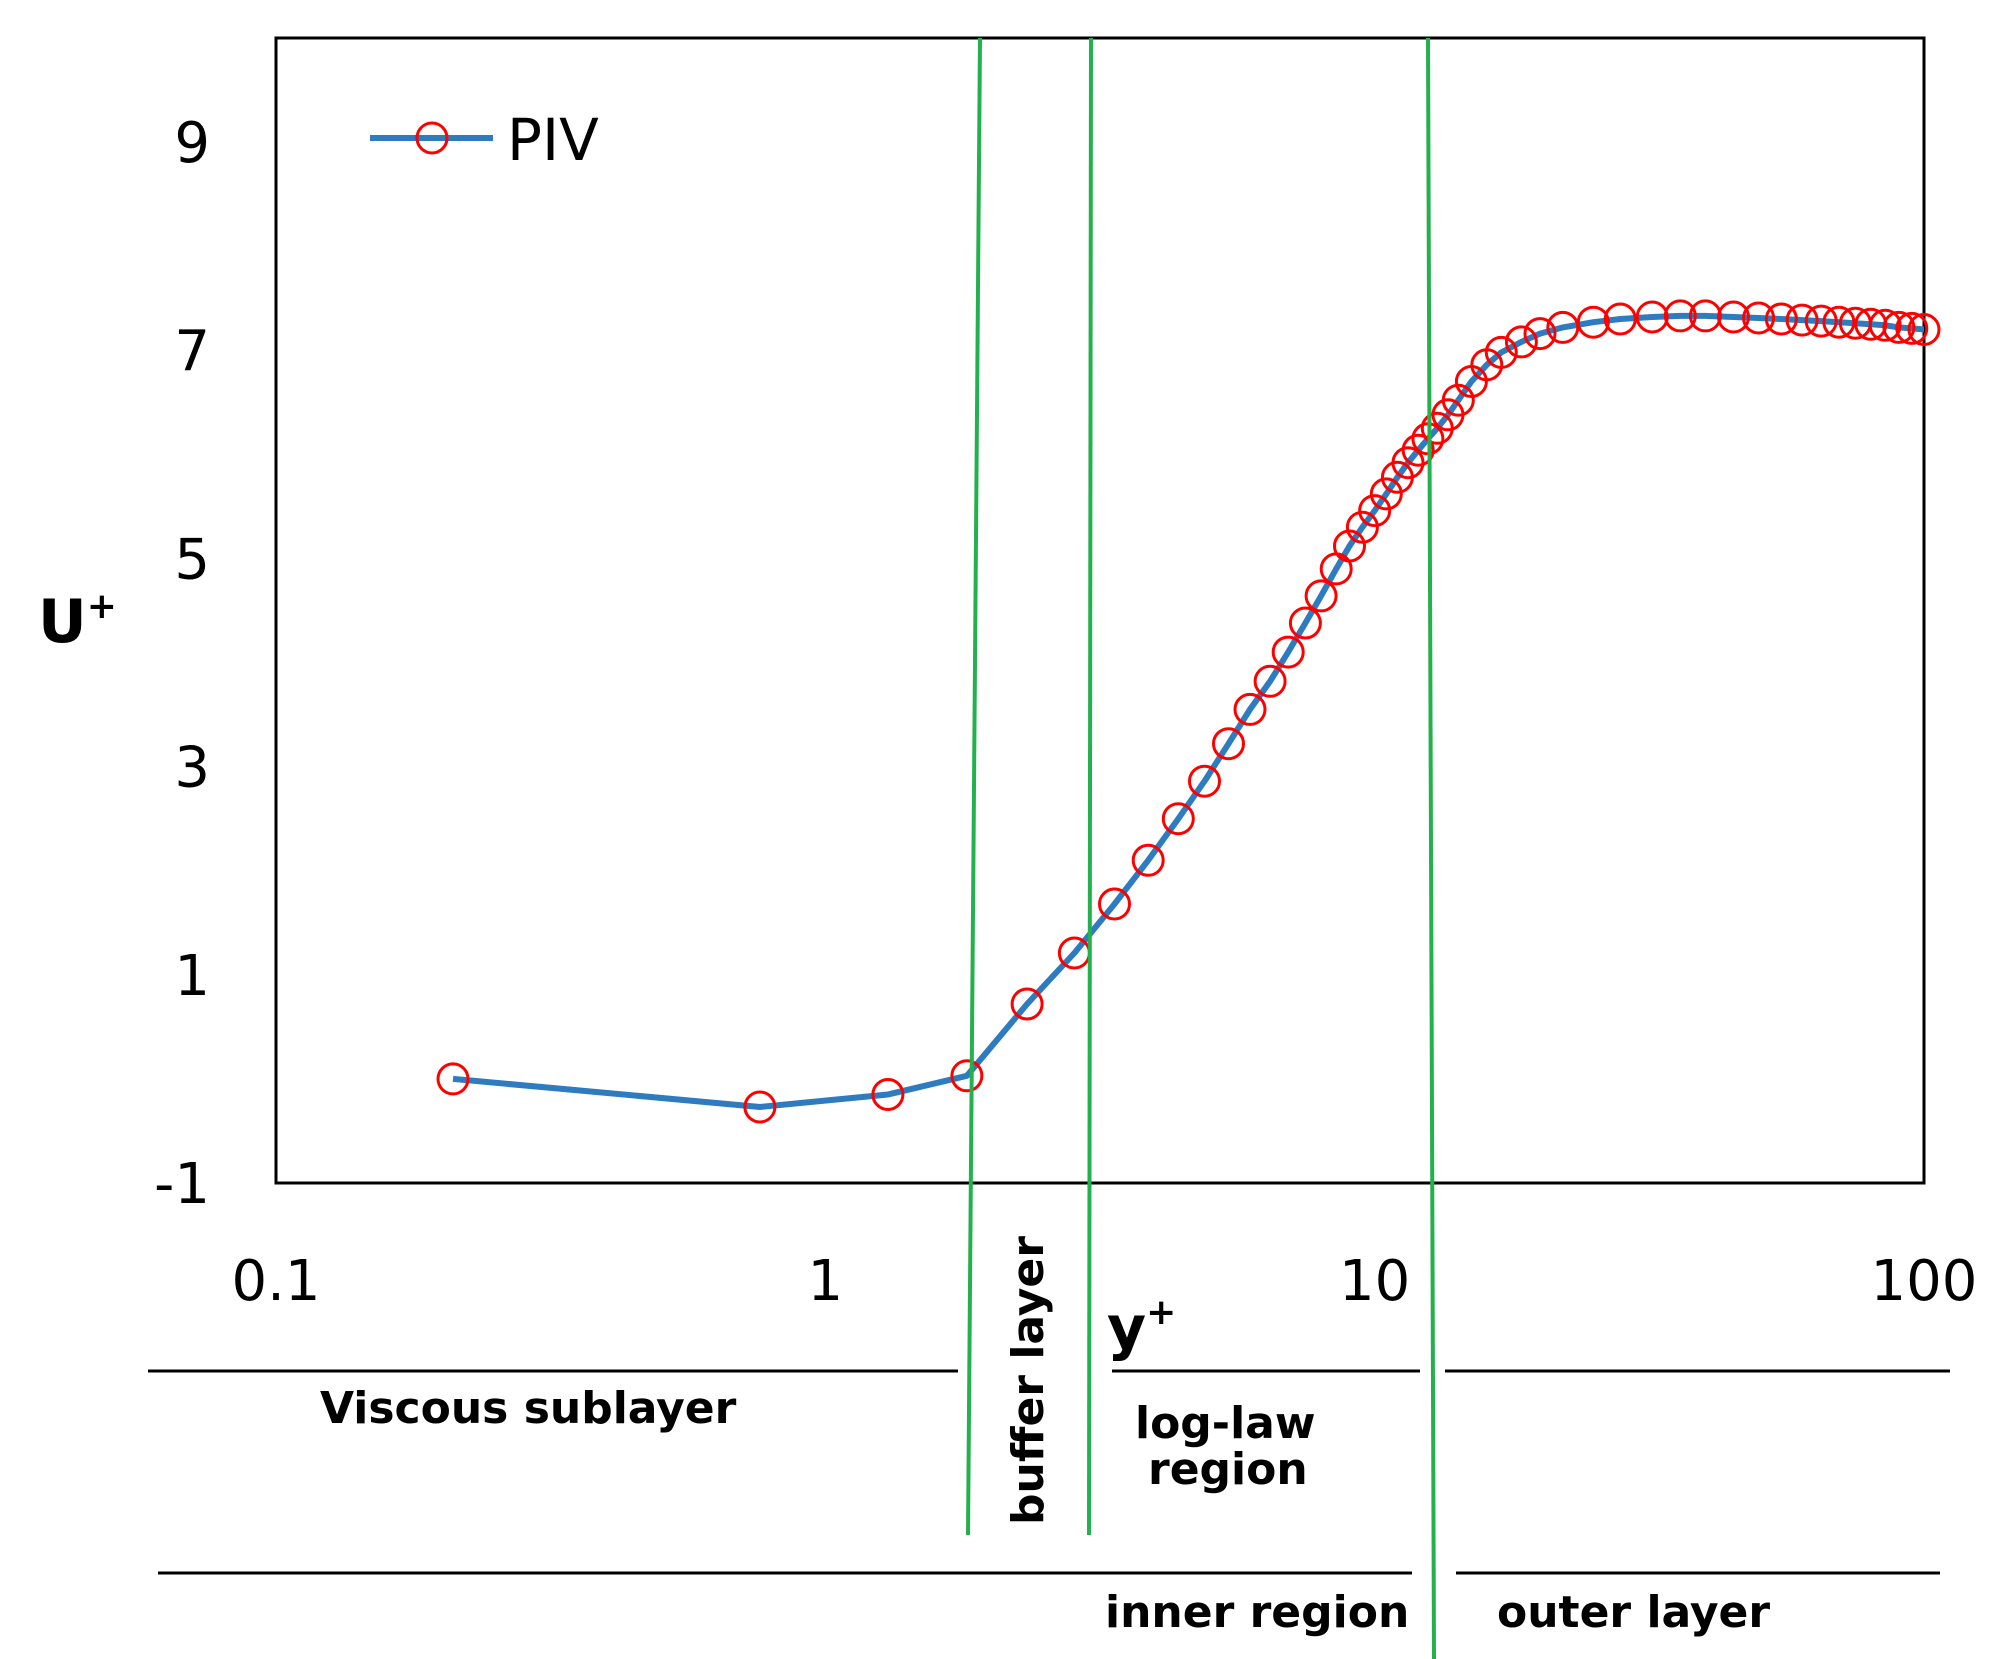  Describe the element at coordinates (1924, 1281) in the screenshot. I see `x-tick-label: 100` at that location.